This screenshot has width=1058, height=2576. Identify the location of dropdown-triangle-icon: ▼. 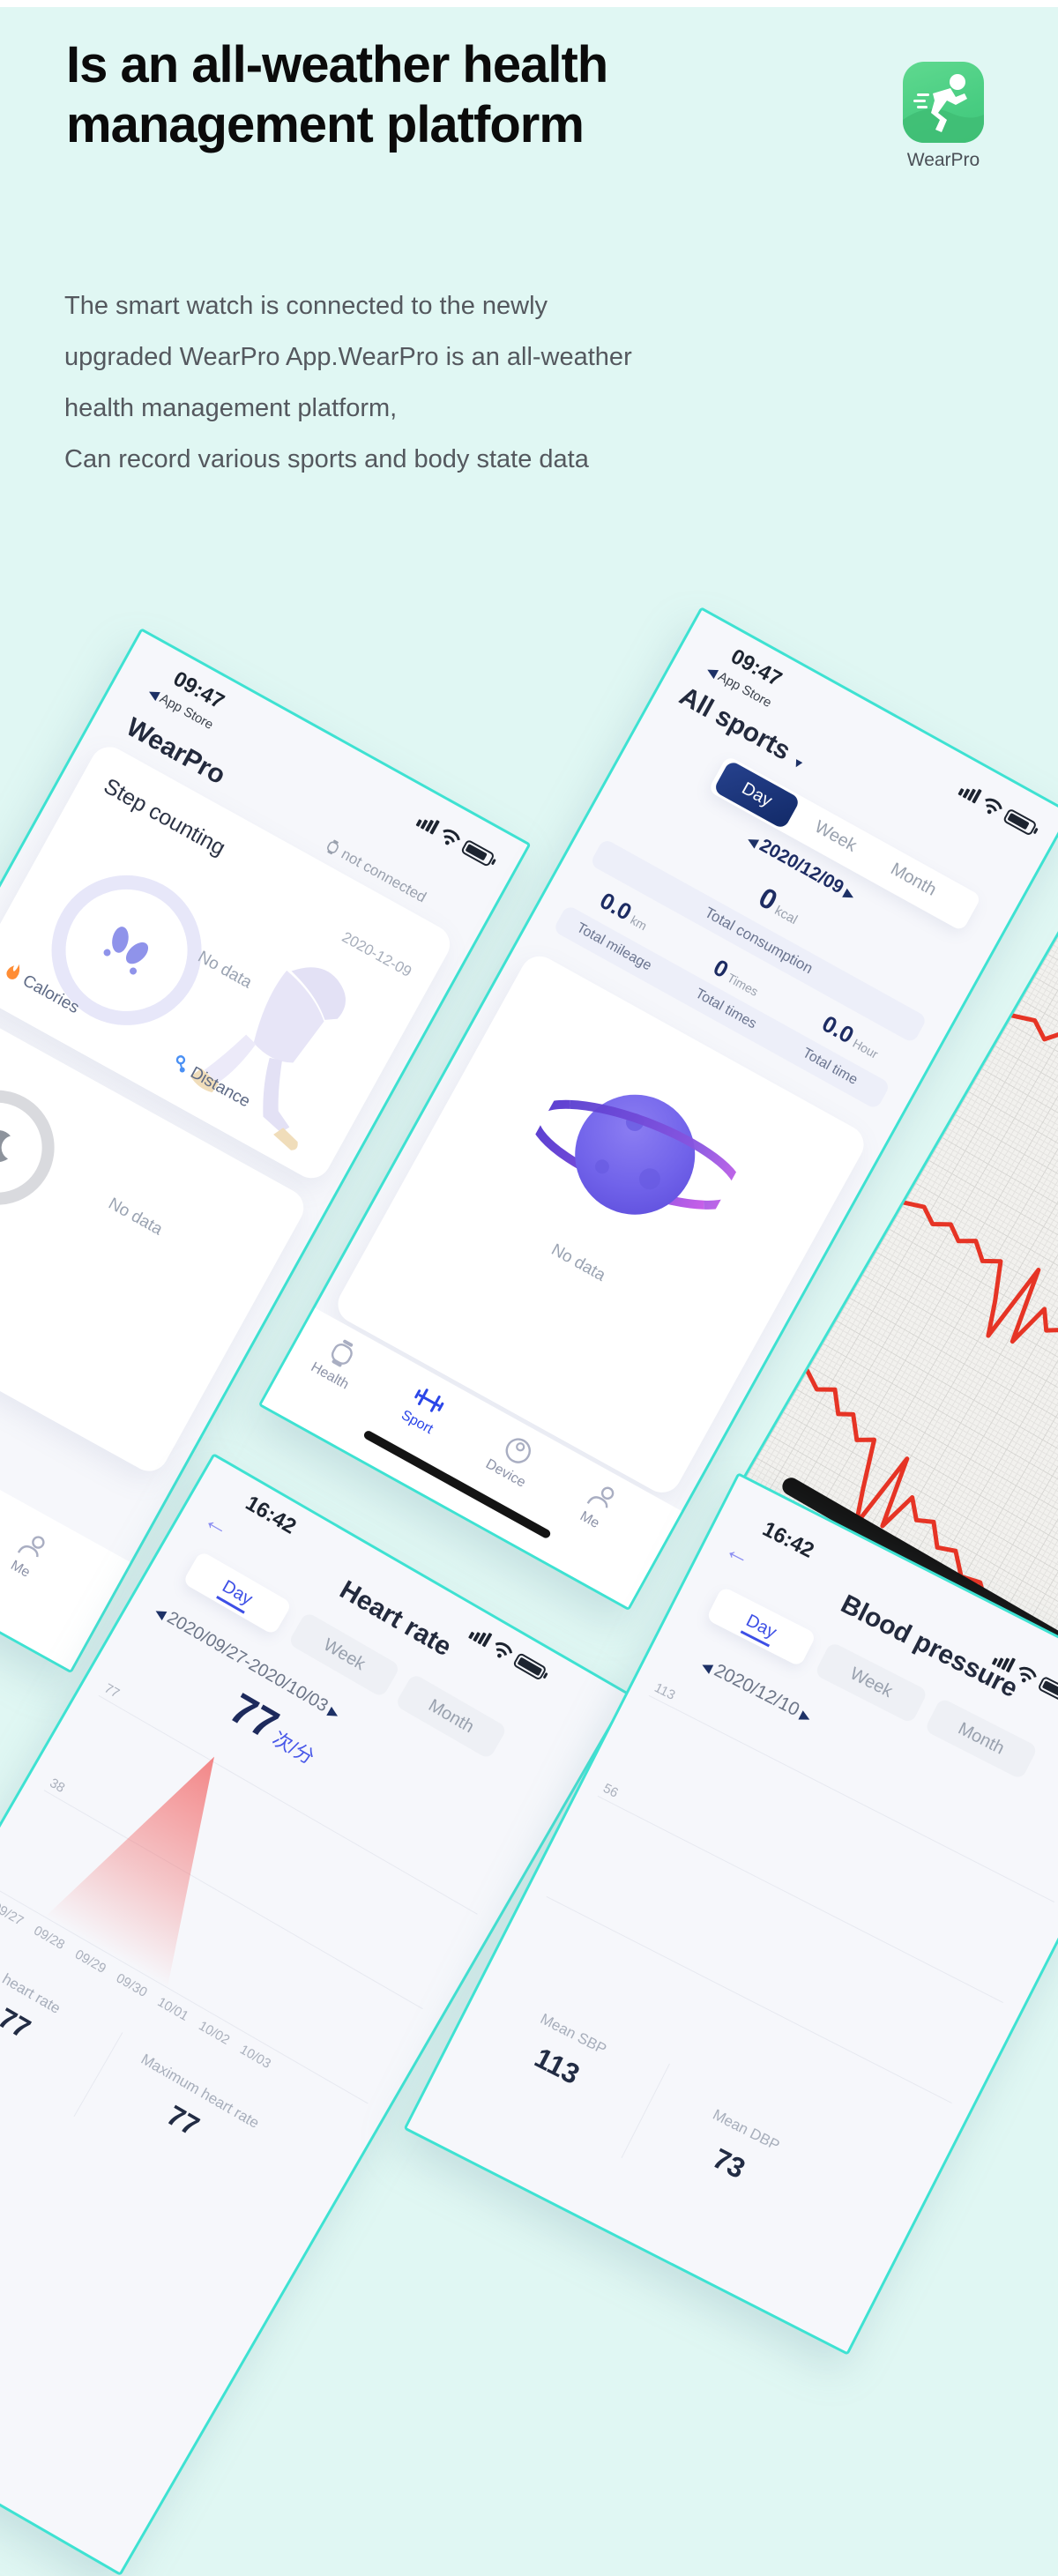
(798, 764).